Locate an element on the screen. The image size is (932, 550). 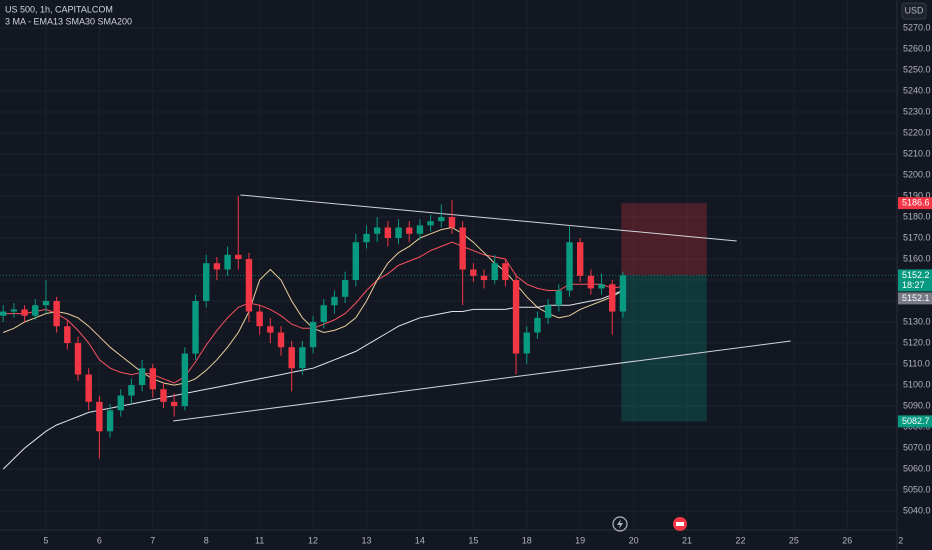
y-tick-label: 5060.0 is located at coordinates (917, 468).